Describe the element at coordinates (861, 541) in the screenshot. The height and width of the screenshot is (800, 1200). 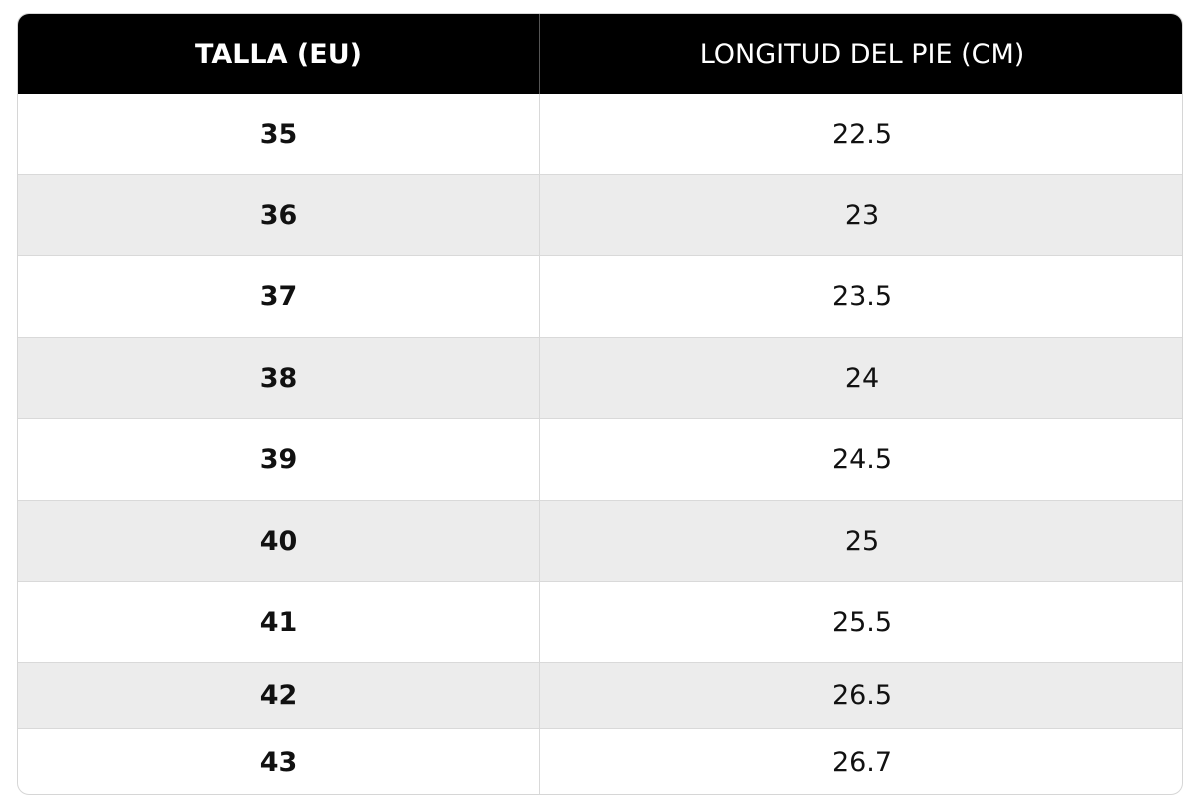
I see `length-cell: 25` at that location.